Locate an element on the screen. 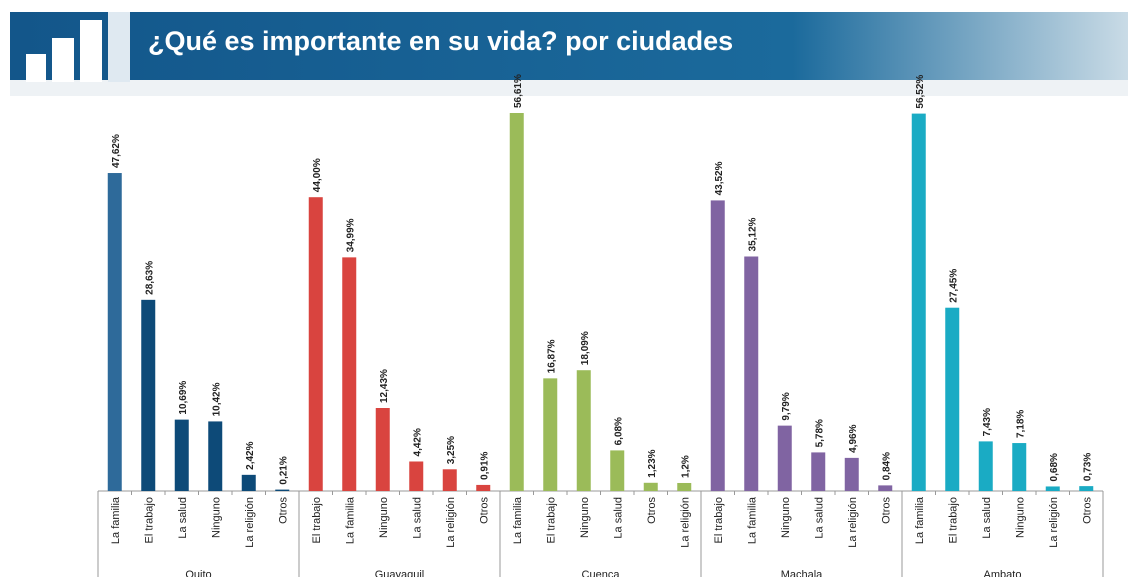 This screenshot has width=1128, height=577. value-label: 10,69% is located at coordinates (183, 398).